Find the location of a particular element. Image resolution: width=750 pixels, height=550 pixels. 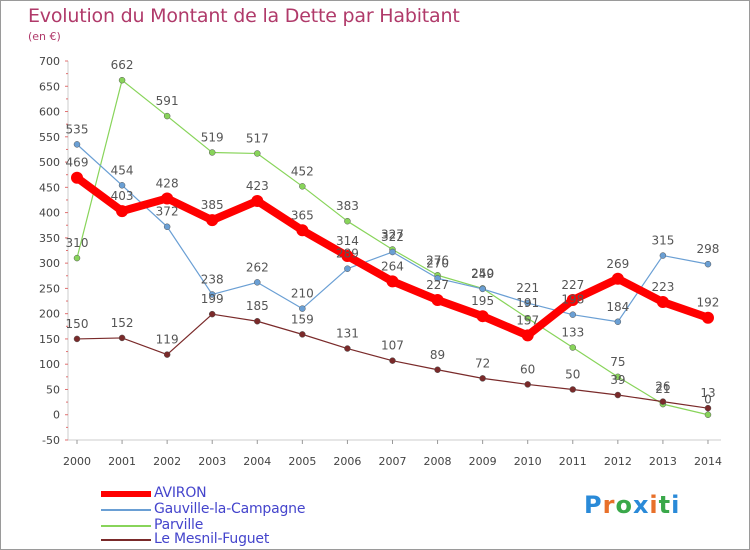

legend-swatch-gauville is located at coordinates (126, 510).